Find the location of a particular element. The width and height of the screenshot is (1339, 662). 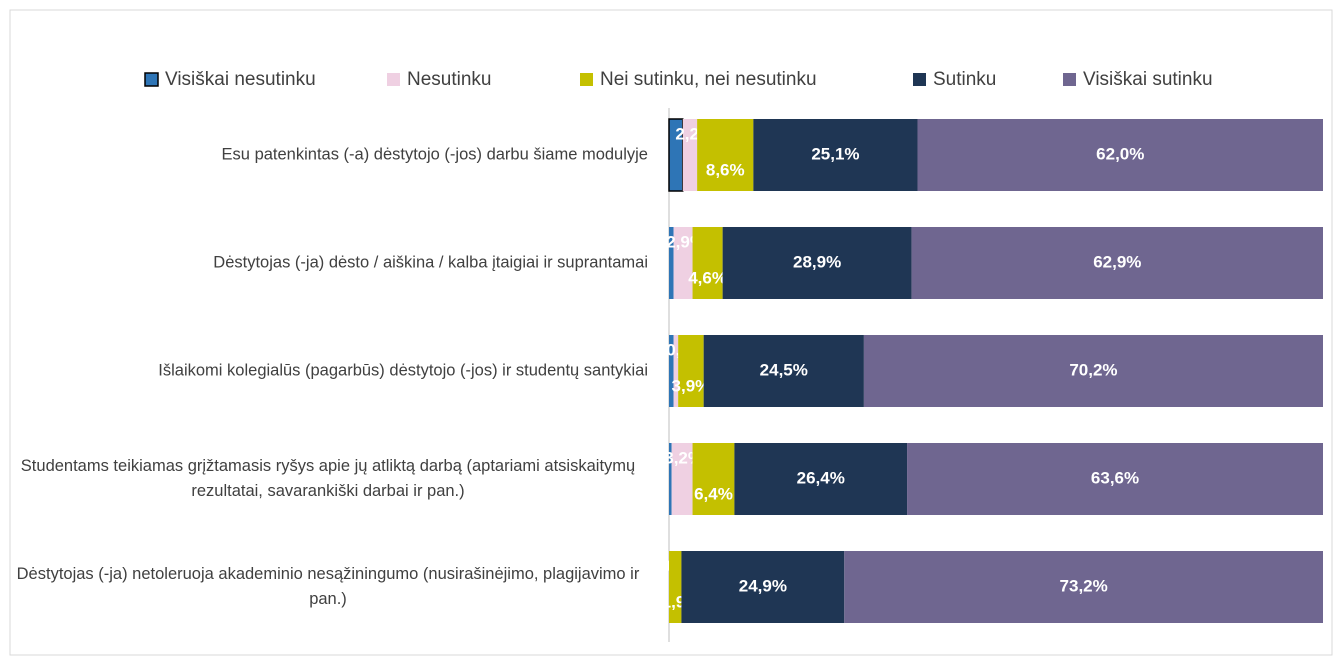

legend-label: Sutinku is located at coordinates (964, 79).